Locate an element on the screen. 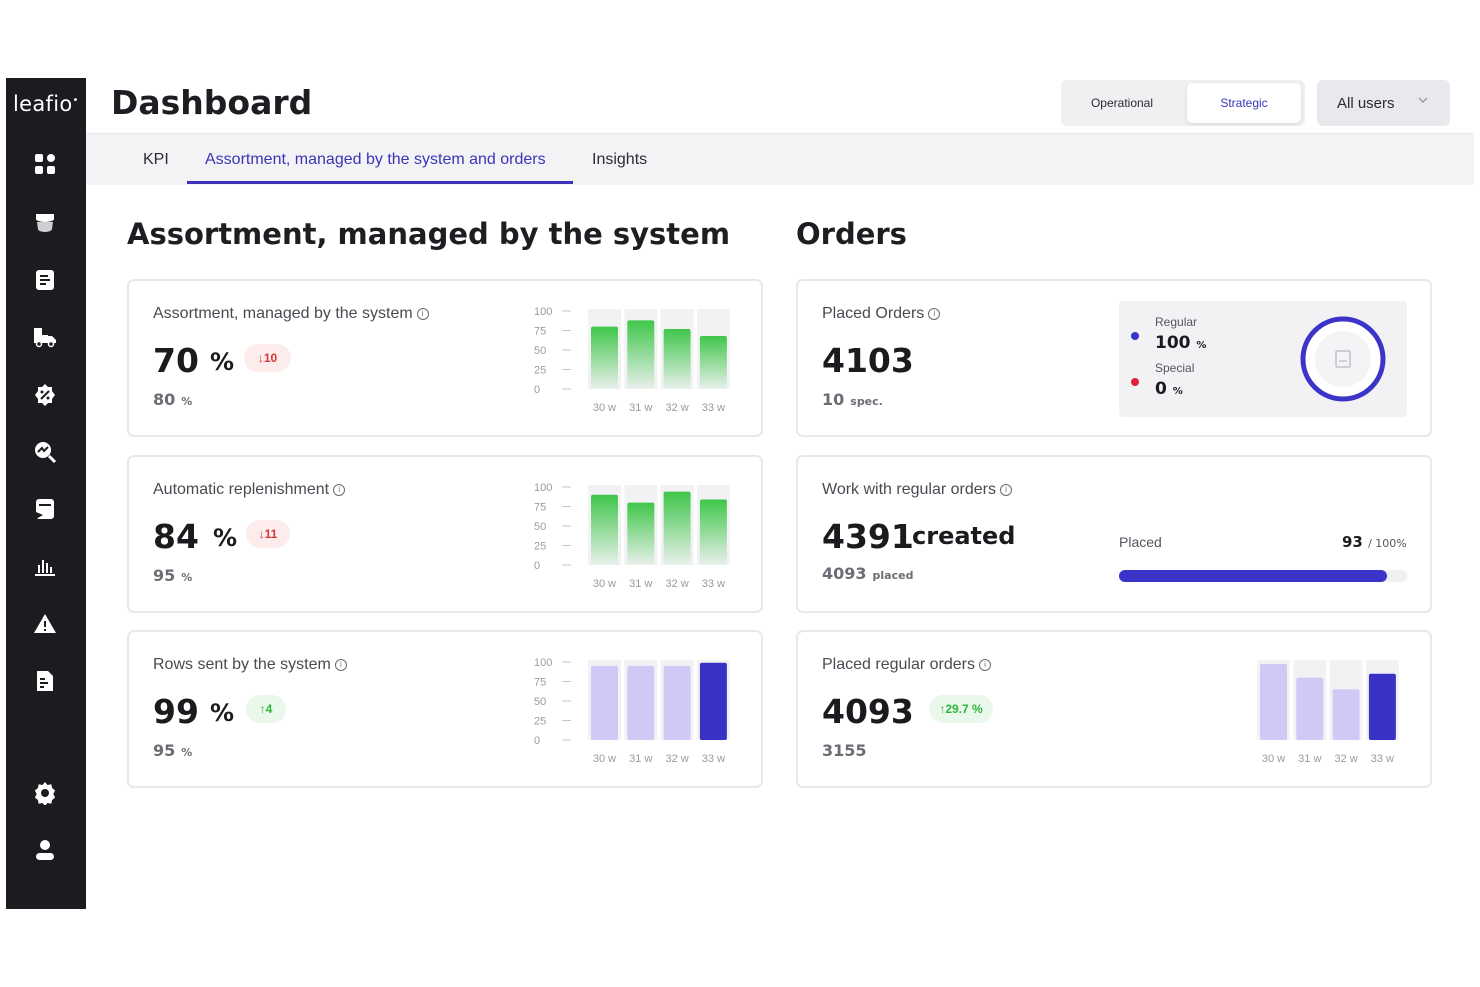 The image size is (1480, 987). previous-value: 3155 is located at coordinates (844, 750).